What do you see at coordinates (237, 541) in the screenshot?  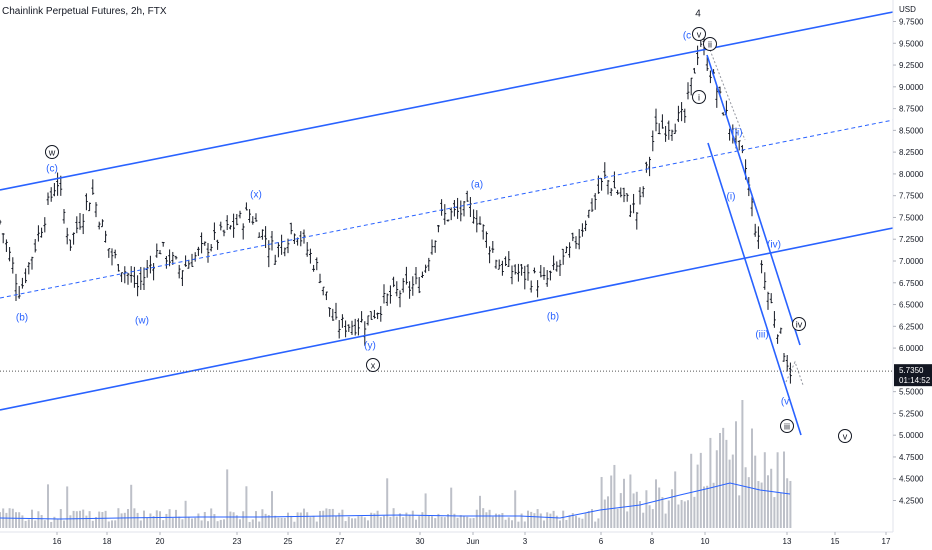 I see `time-tick-label: 23` at bounding box center [237, 541].